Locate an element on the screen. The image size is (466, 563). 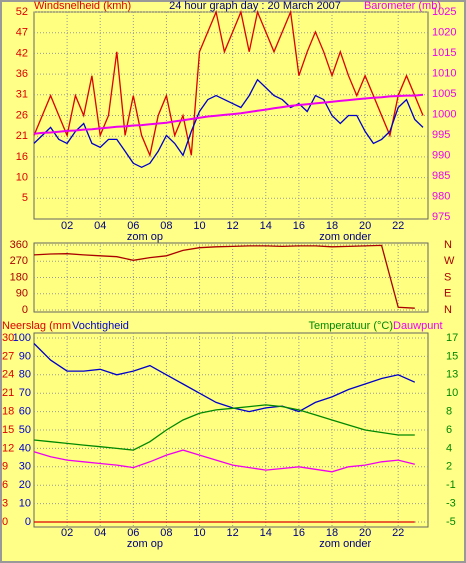
y-tick-label: 180 is located at coordinates (19, 277).